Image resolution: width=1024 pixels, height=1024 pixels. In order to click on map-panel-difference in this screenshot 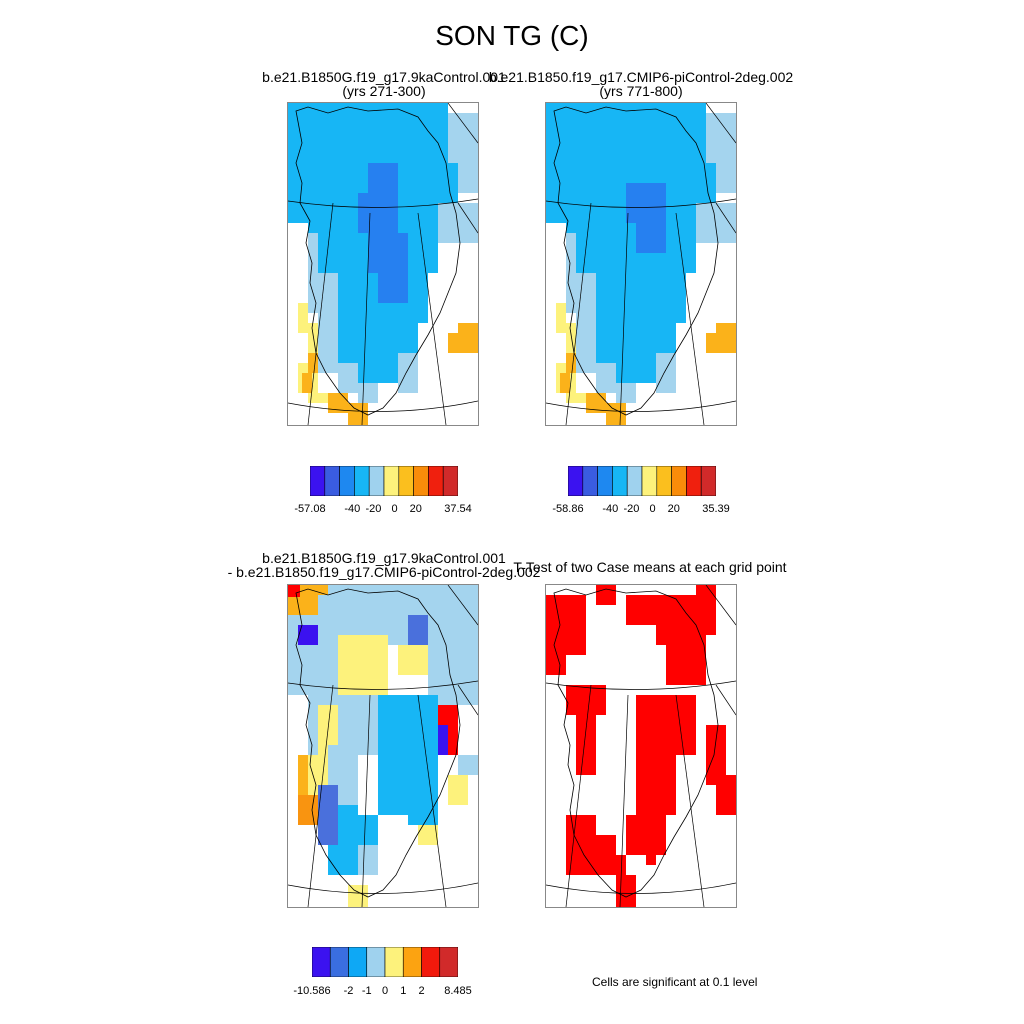, I will do `click(383, 746)`.